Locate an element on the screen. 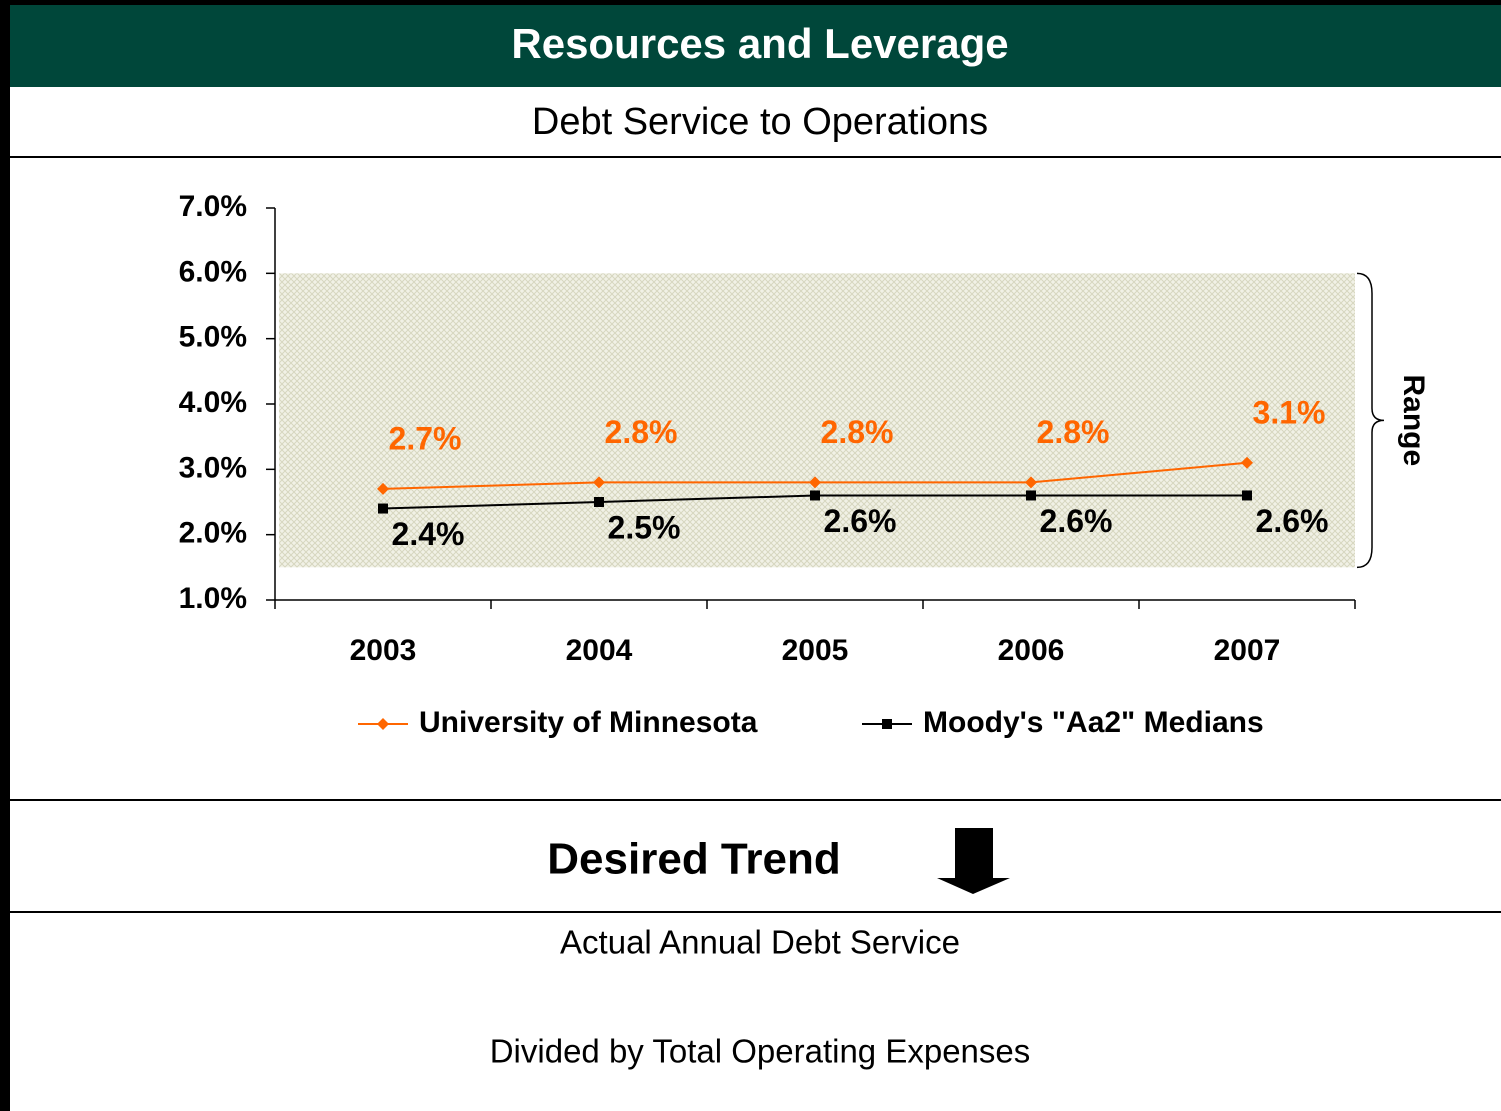 The width and height of the screenshot is (1501, 1111). header-bar is located at coordinates (755, 46).